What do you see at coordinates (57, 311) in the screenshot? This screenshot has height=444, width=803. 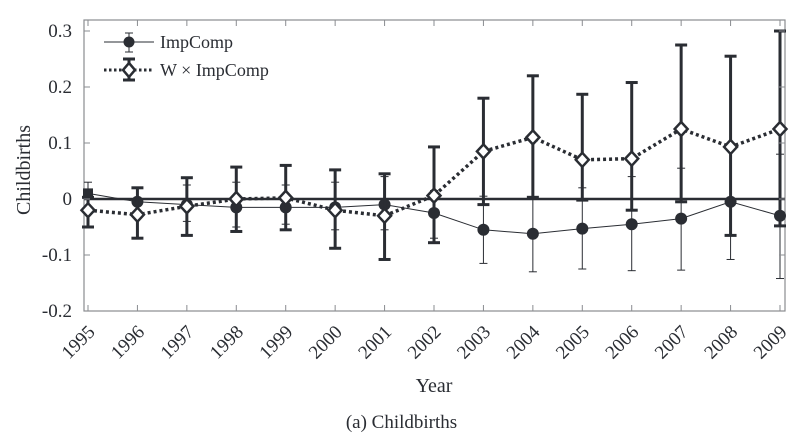 I see `y-tick-label: -0.2` at bounding box center [57, 311].